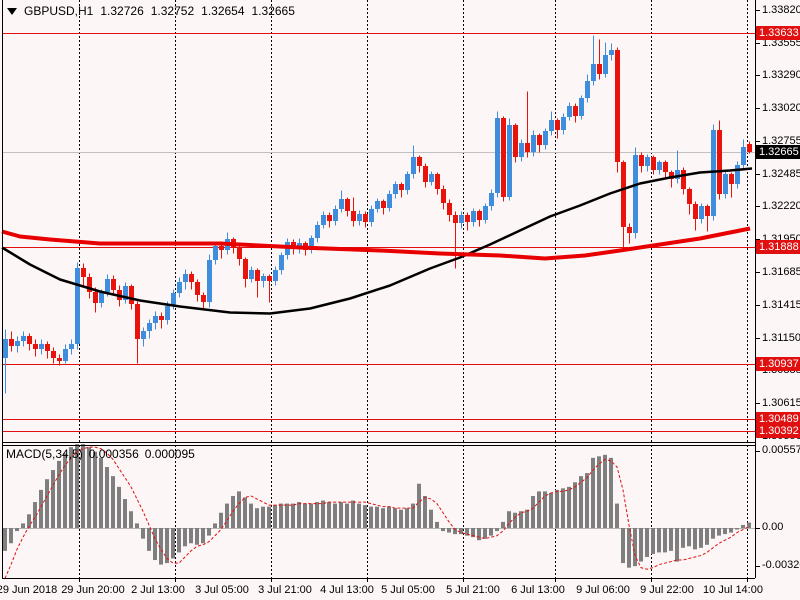  Describe the element at coordinates (778, 430) in the screenshot. I see `level-price-tag: 1.30392` at that location.